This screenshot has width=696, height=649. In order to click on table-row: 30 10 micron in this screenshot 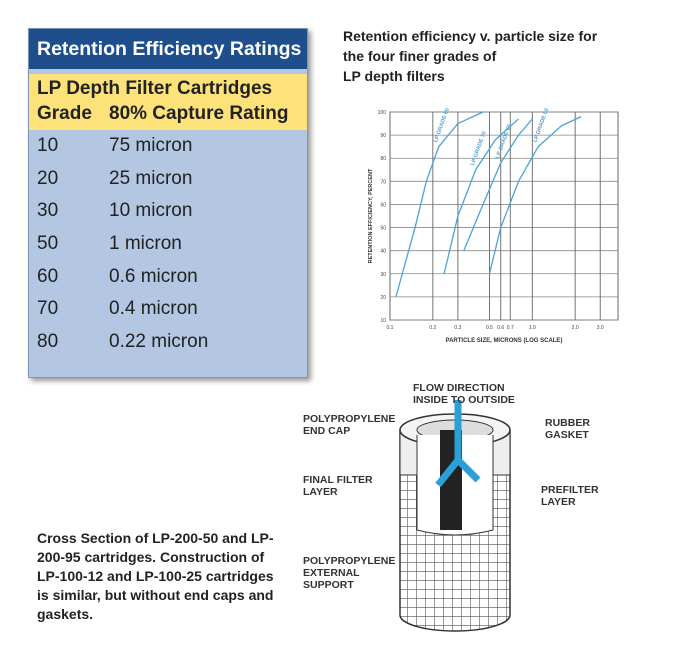, I will do `click(168, 211)`.